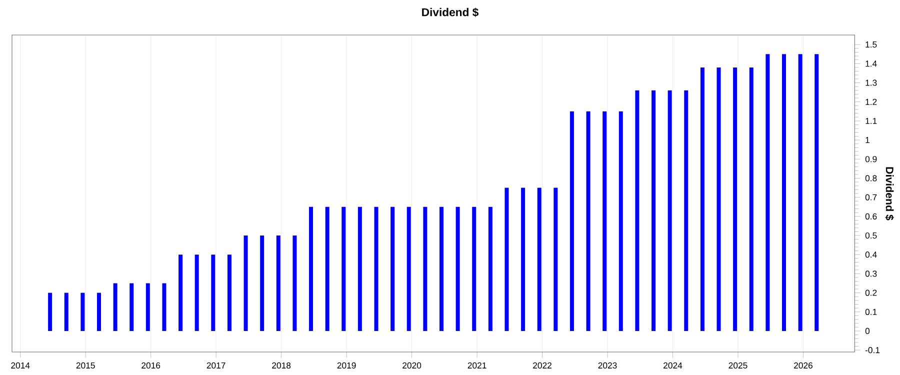  What do you see at coordinates (450, 12) in the screenshot?
I see `chart-title: Dividend $` at bounding box center [450, 12].